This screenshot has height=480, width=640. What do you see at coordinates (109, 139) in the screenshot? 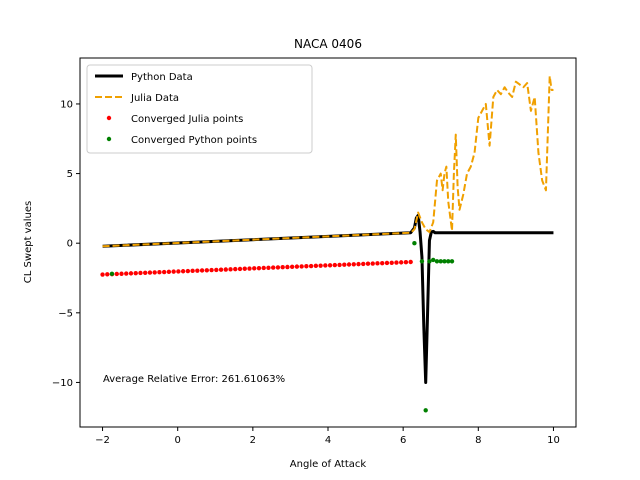
I see `legend-converged-python-points-swatch` at bounding box center [109, 139].